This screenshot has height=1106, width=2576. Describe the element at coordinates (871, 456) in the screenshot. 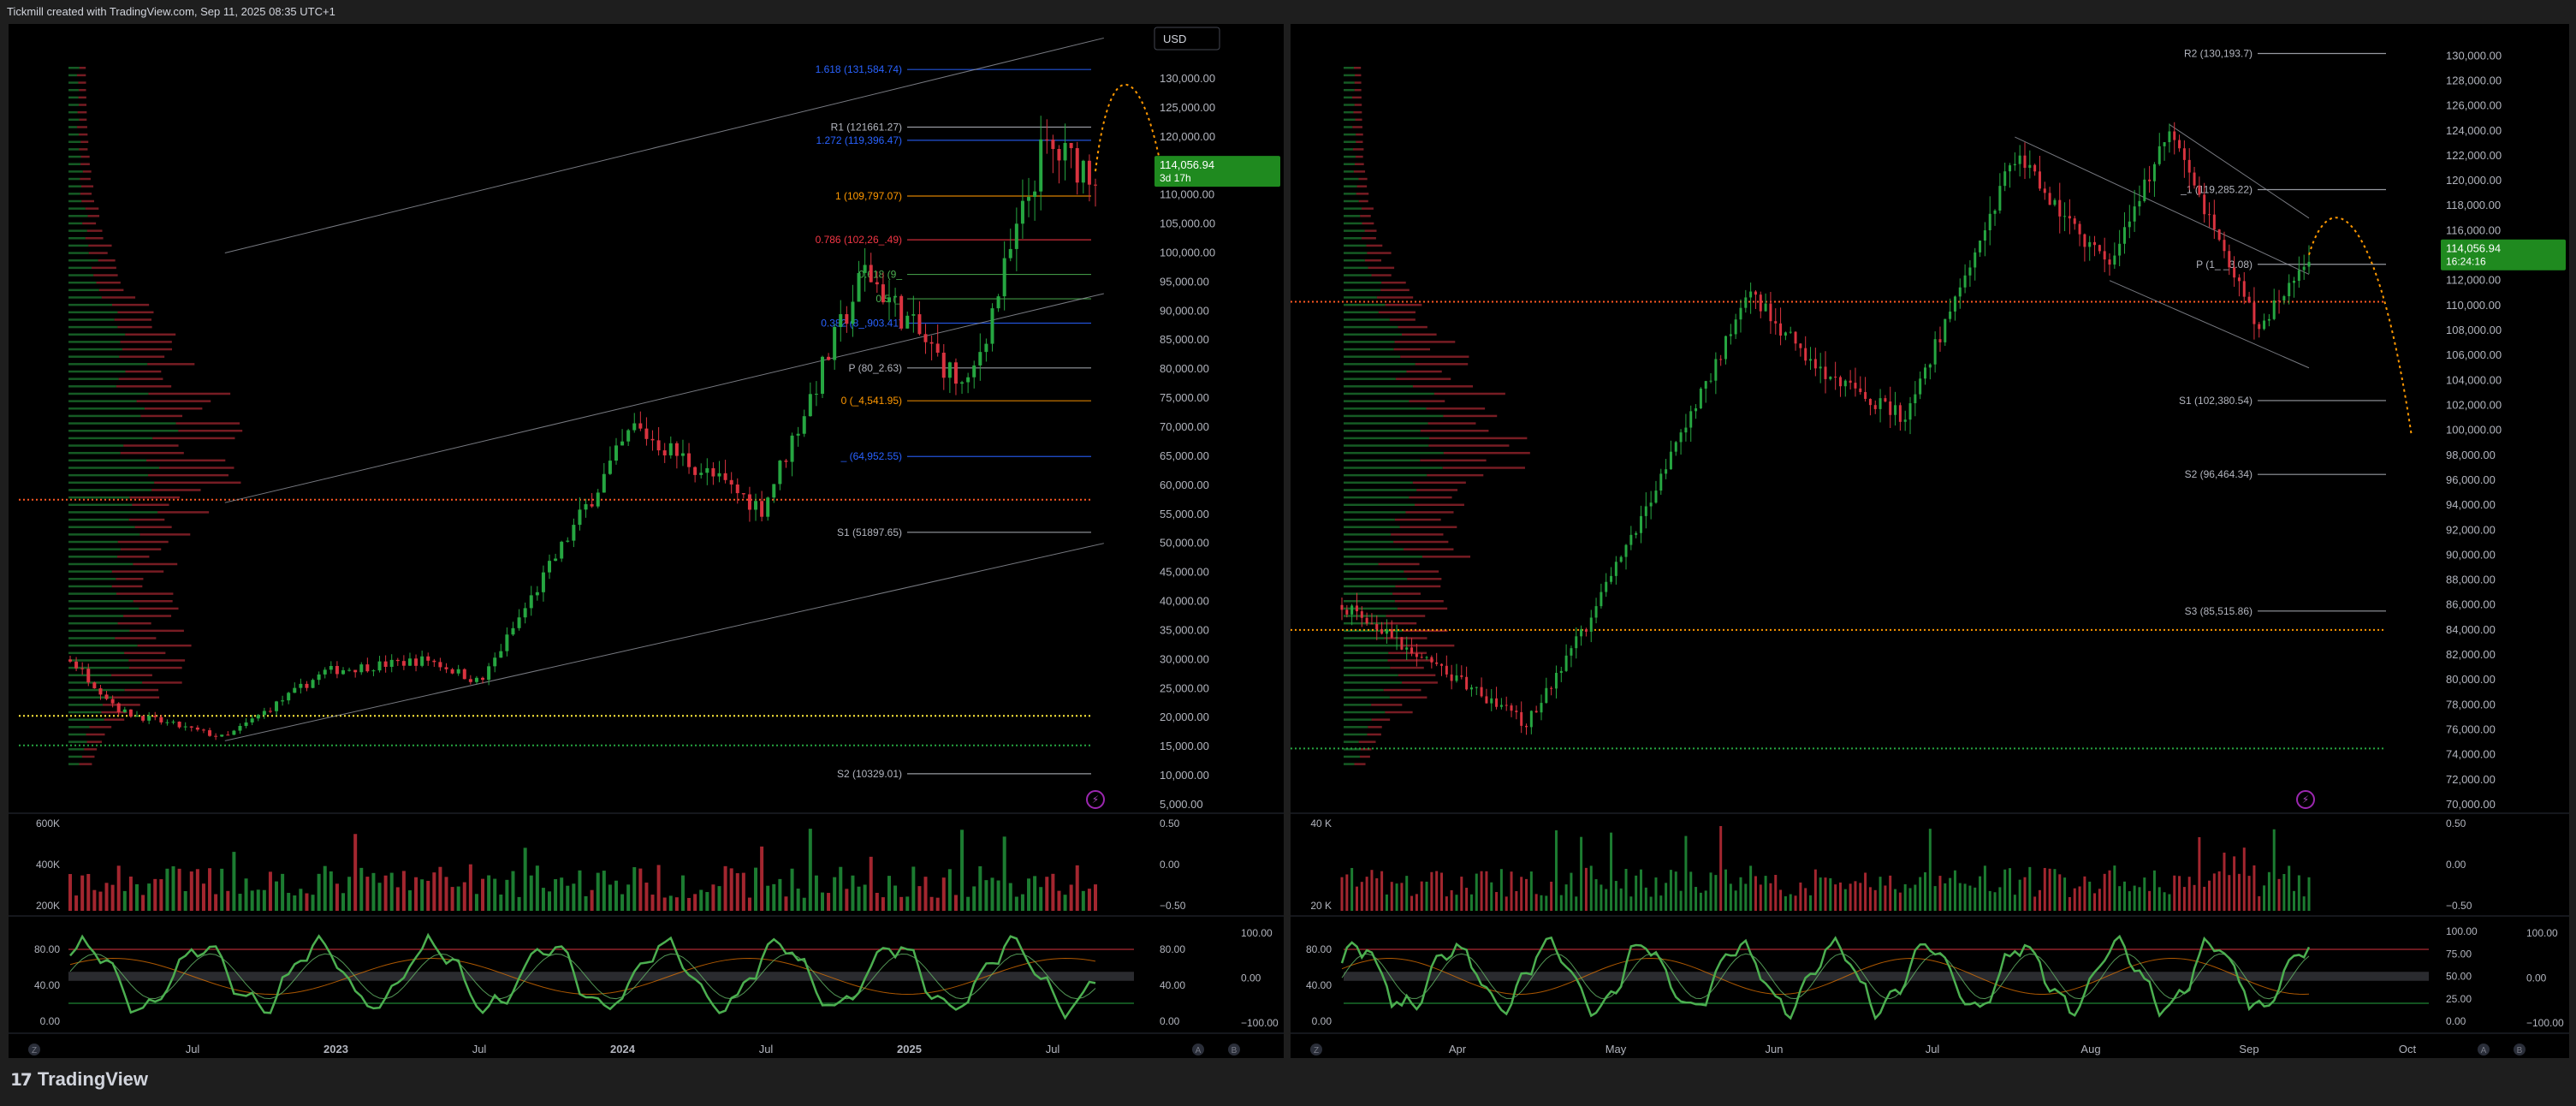

I see `level-label: _ (64,952.55)` at that location.